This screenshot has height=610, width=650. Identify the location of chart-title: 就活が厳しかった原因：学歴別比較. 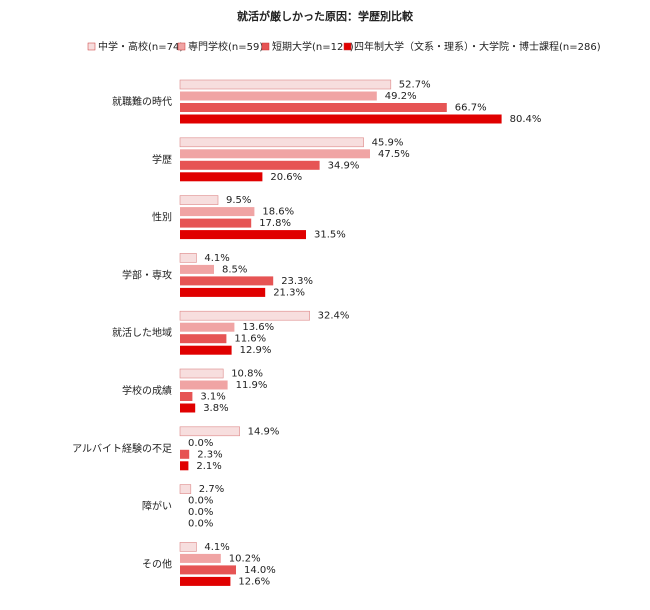
(325, 16).